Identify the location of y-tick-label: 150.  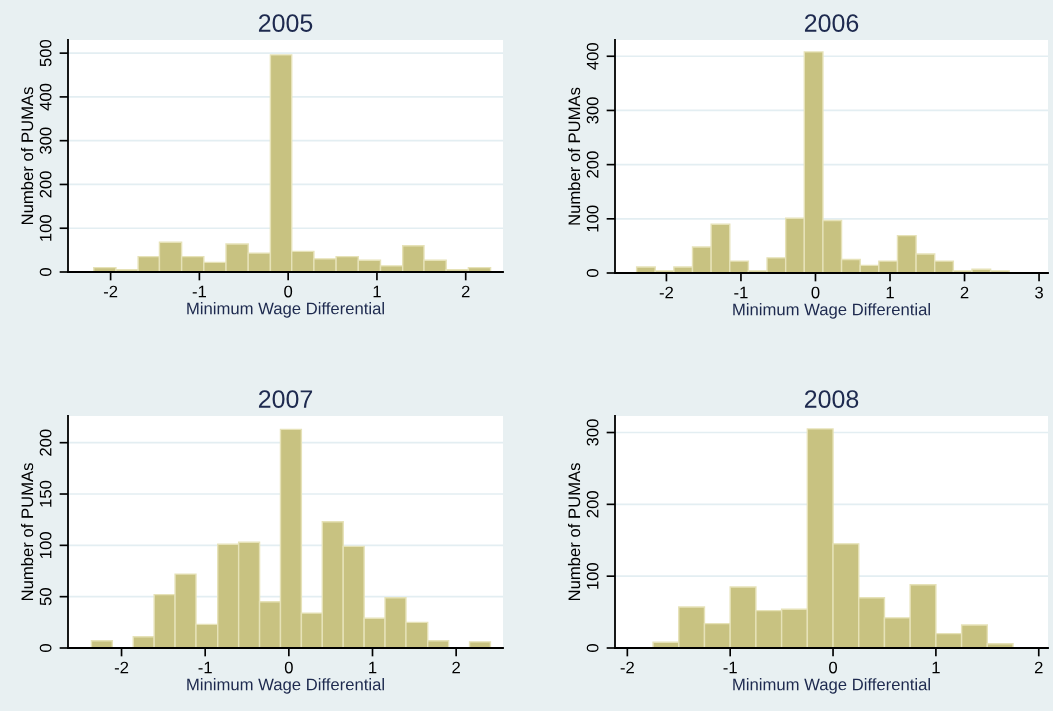
(45, 493).